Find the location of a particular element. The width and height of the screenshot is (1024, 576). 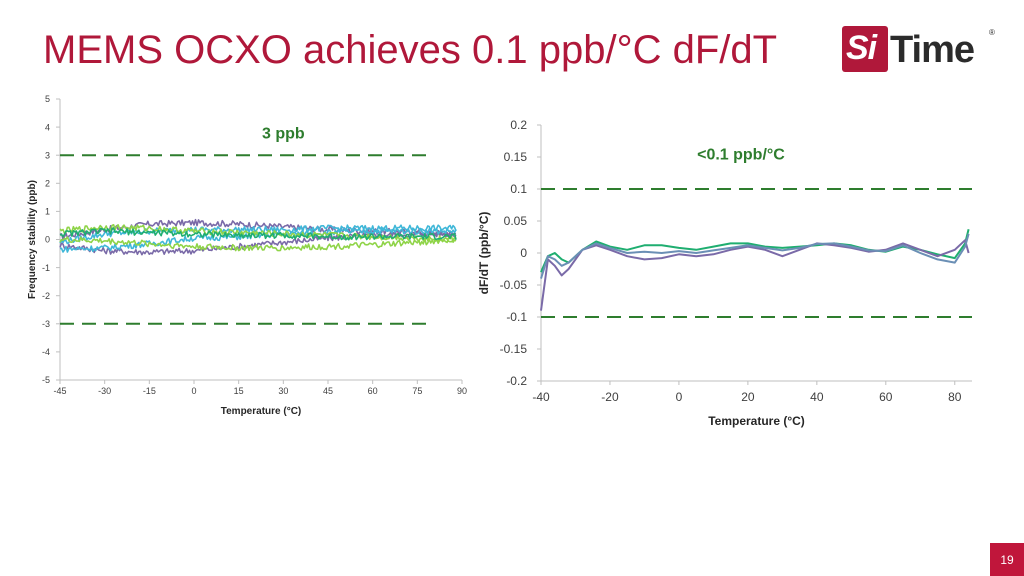

x-tick-label: 75 is located at coordinates (417, 391).